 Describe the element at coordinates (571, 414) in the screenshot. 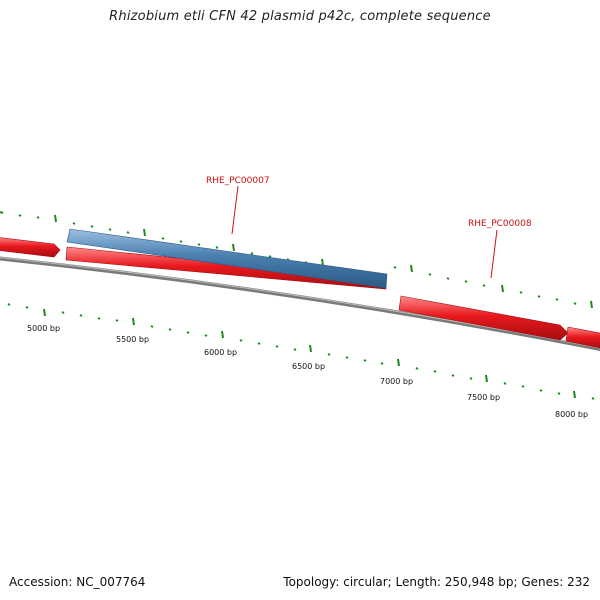

I see `position-label-8000: 8000 bp` at that location.